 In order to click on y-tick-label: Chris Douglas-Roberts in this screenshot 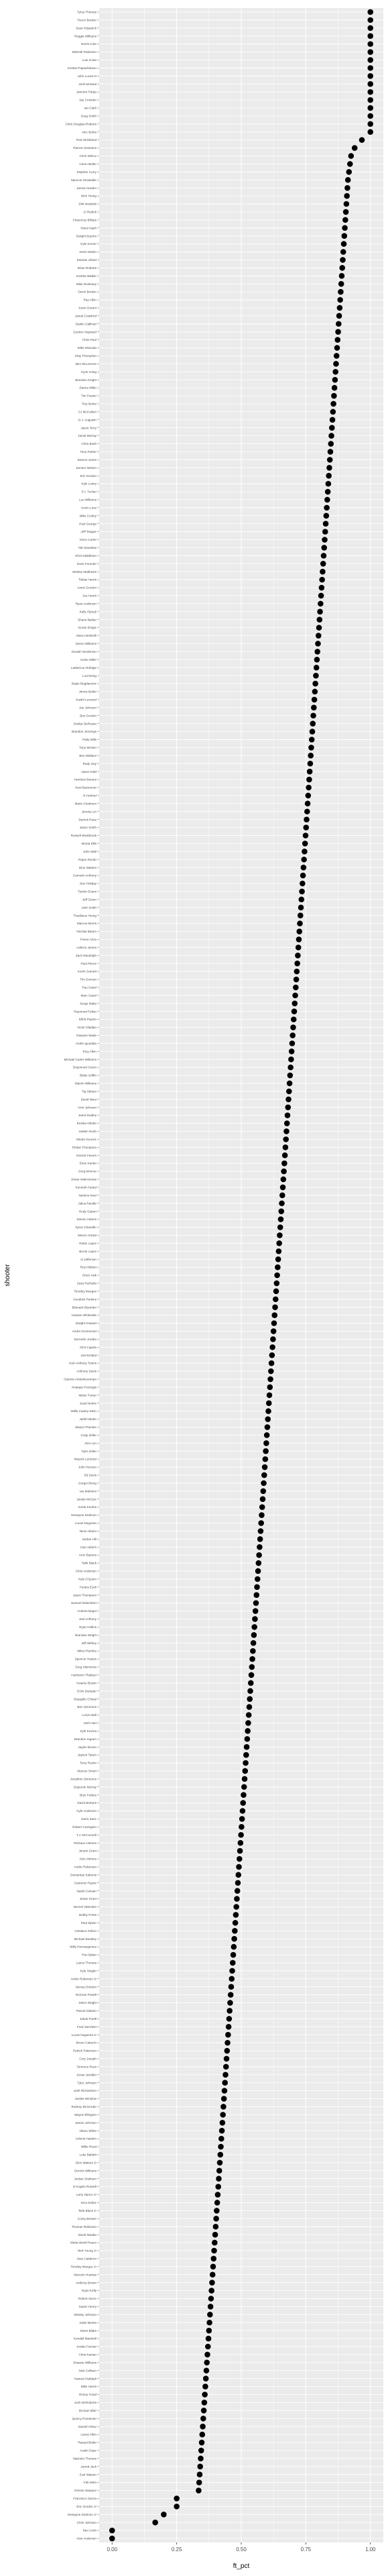, I will do `click(81, 123)`.